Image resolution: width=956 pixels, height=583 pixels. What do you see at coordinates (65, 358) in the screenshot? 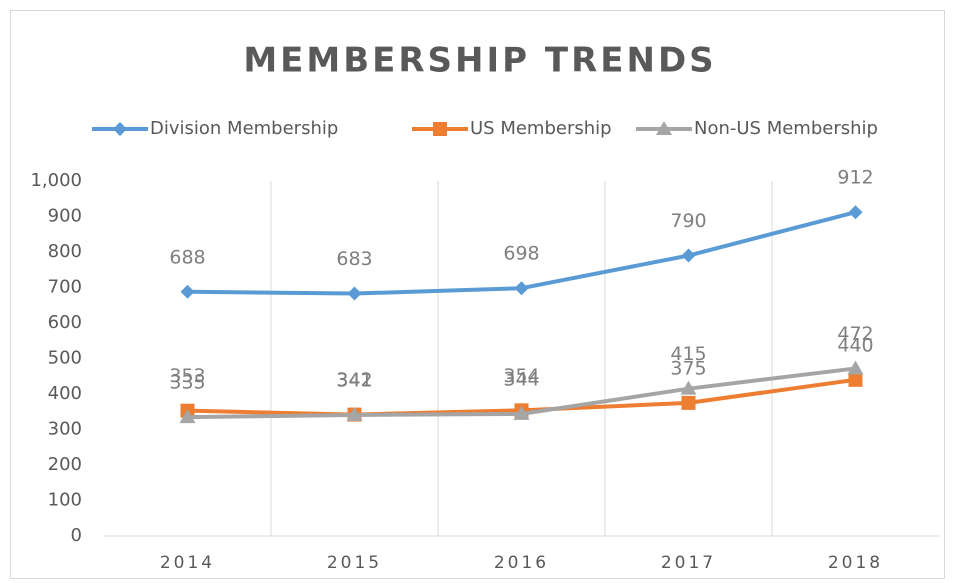
I see `y-tick-label: 500` at bounding box center [65, 358].